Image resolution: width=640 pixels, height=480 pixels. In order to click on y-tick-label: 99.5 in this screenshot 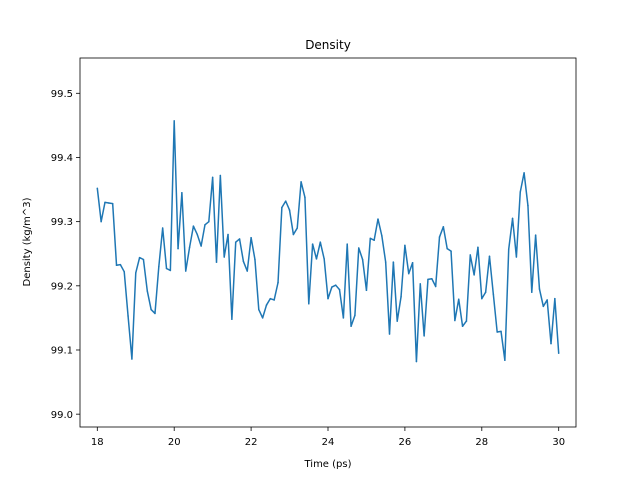, I will do `click(62, 94)`.